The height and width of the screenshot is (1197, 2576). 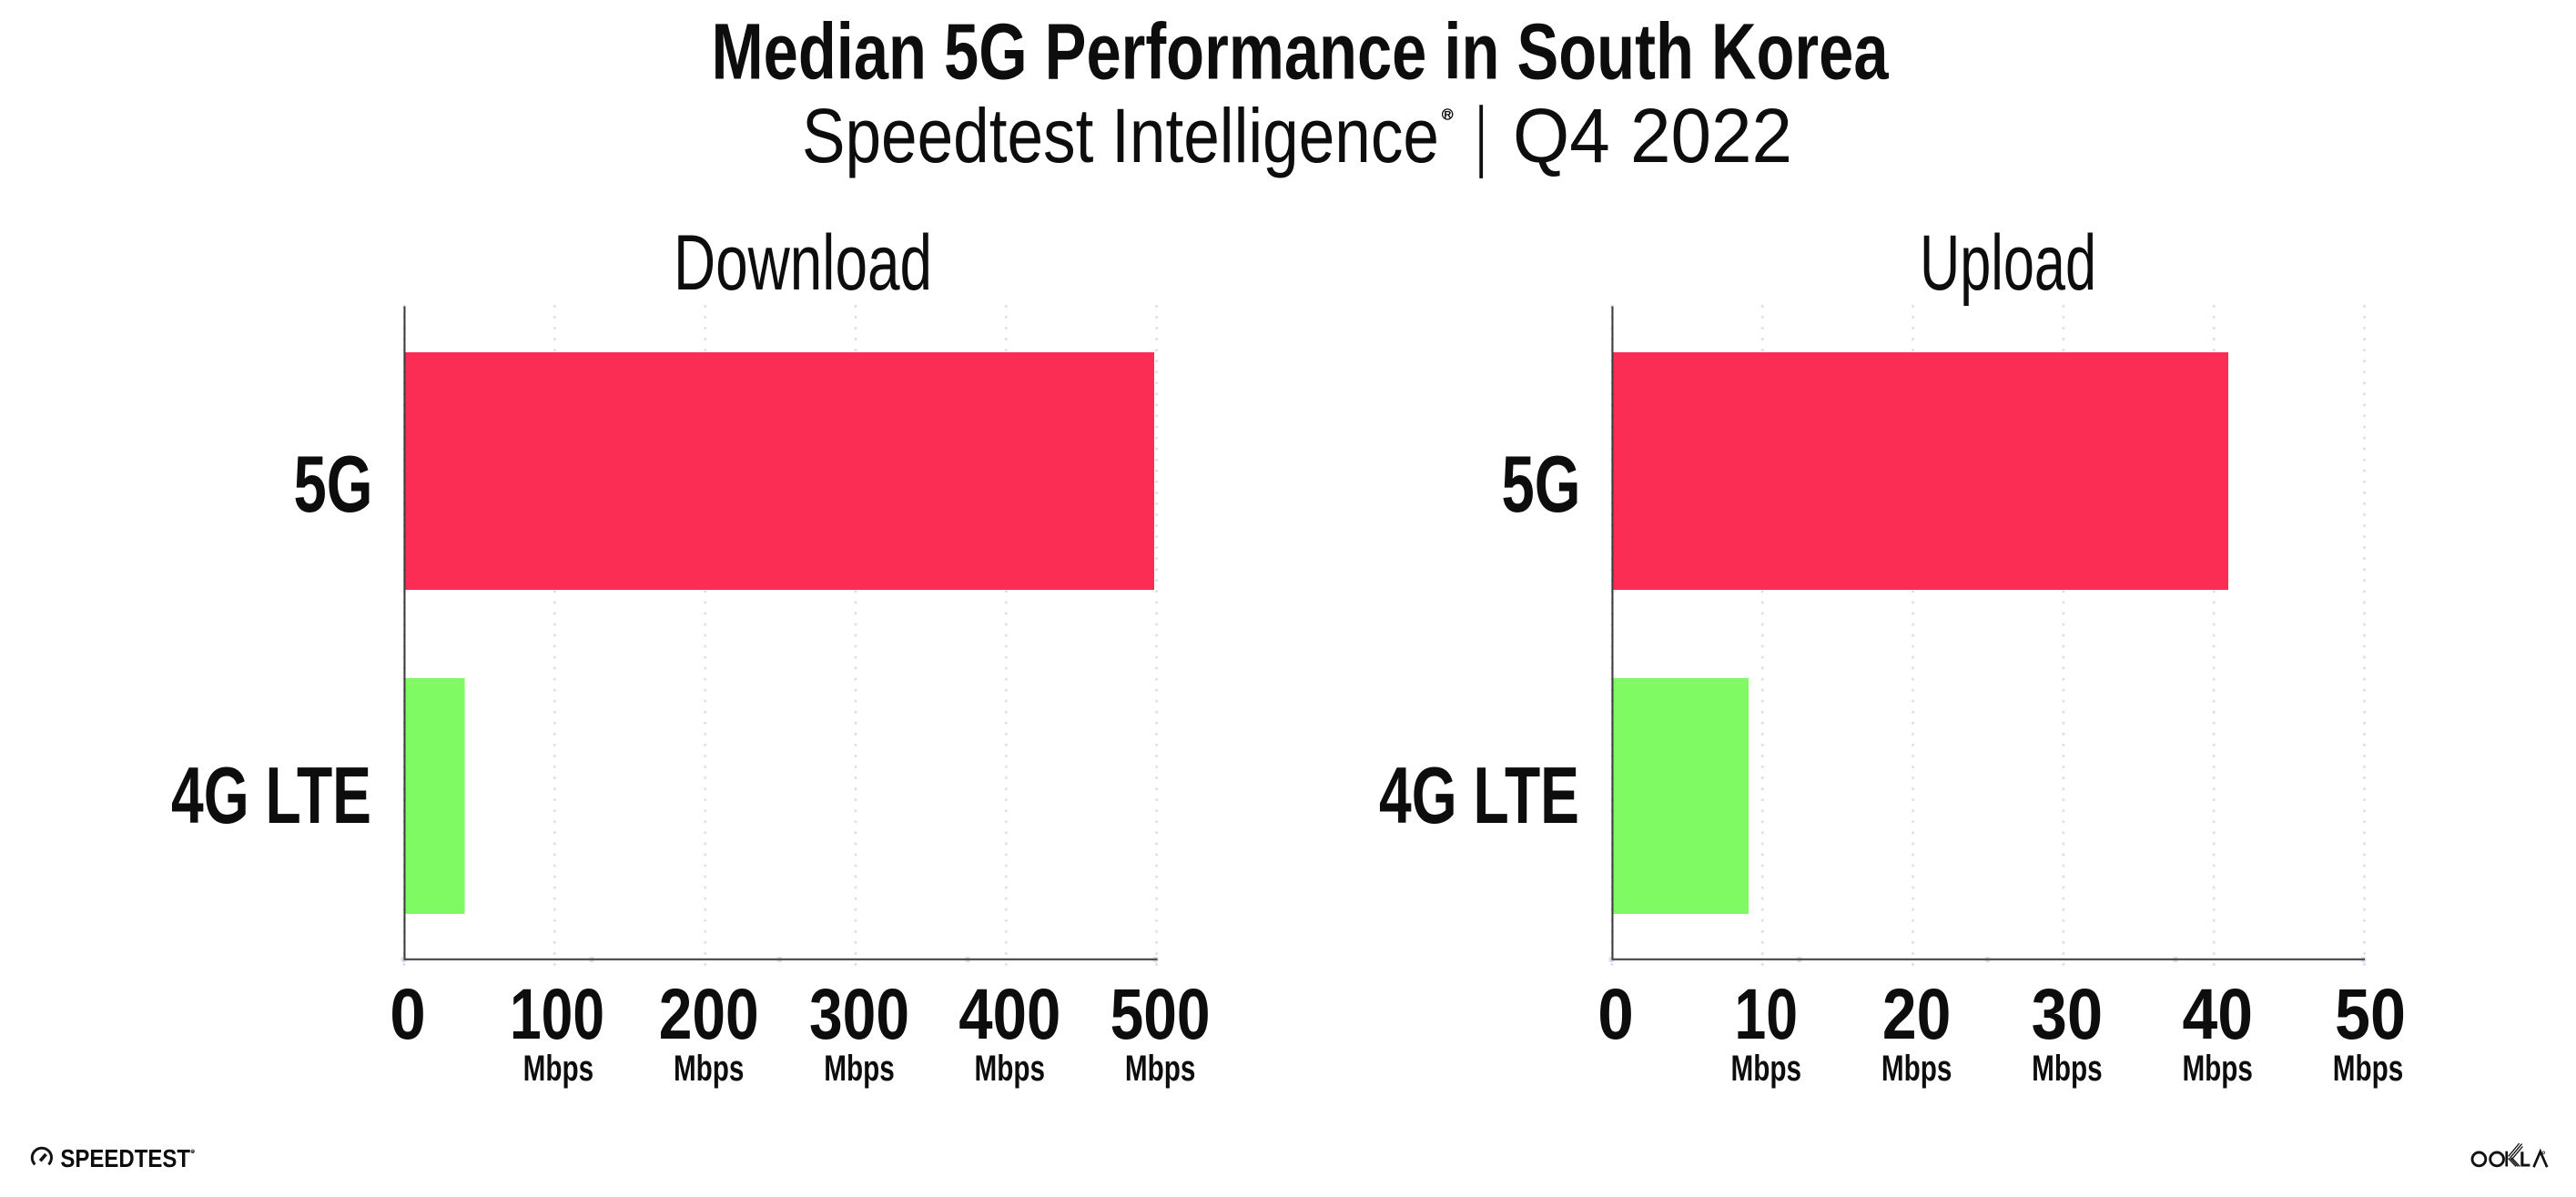 I want to click on svg-text: 30, so click(x=2068, y=1014).